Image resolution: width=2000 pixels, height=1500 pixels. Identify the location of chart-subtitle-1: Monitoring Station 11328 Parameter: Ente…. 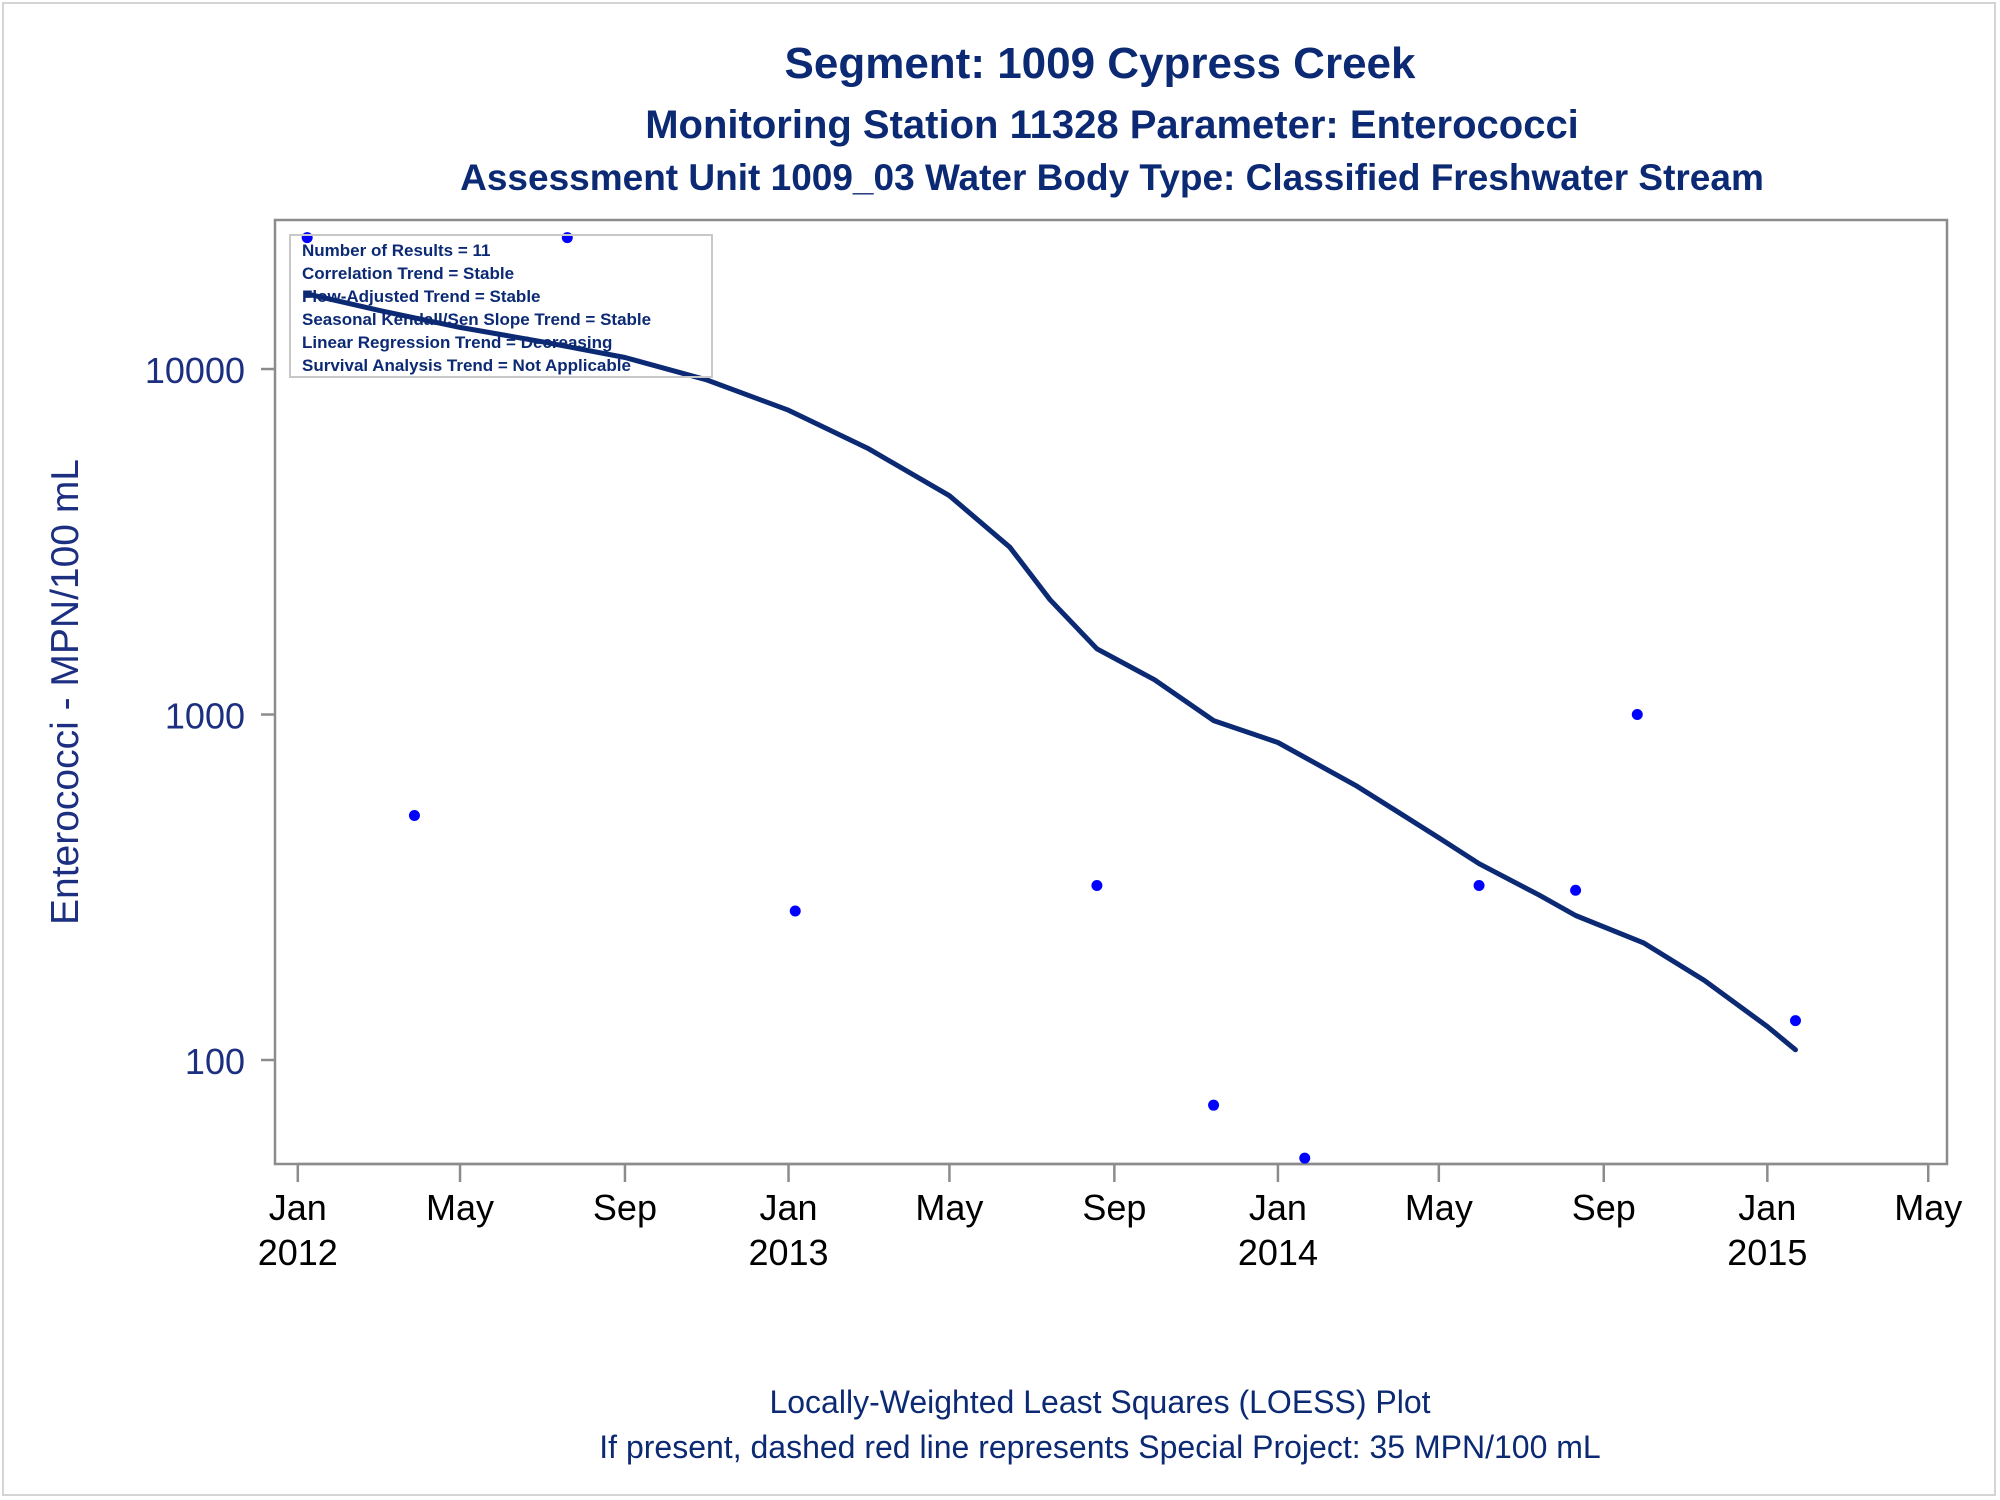
(1112, 125).